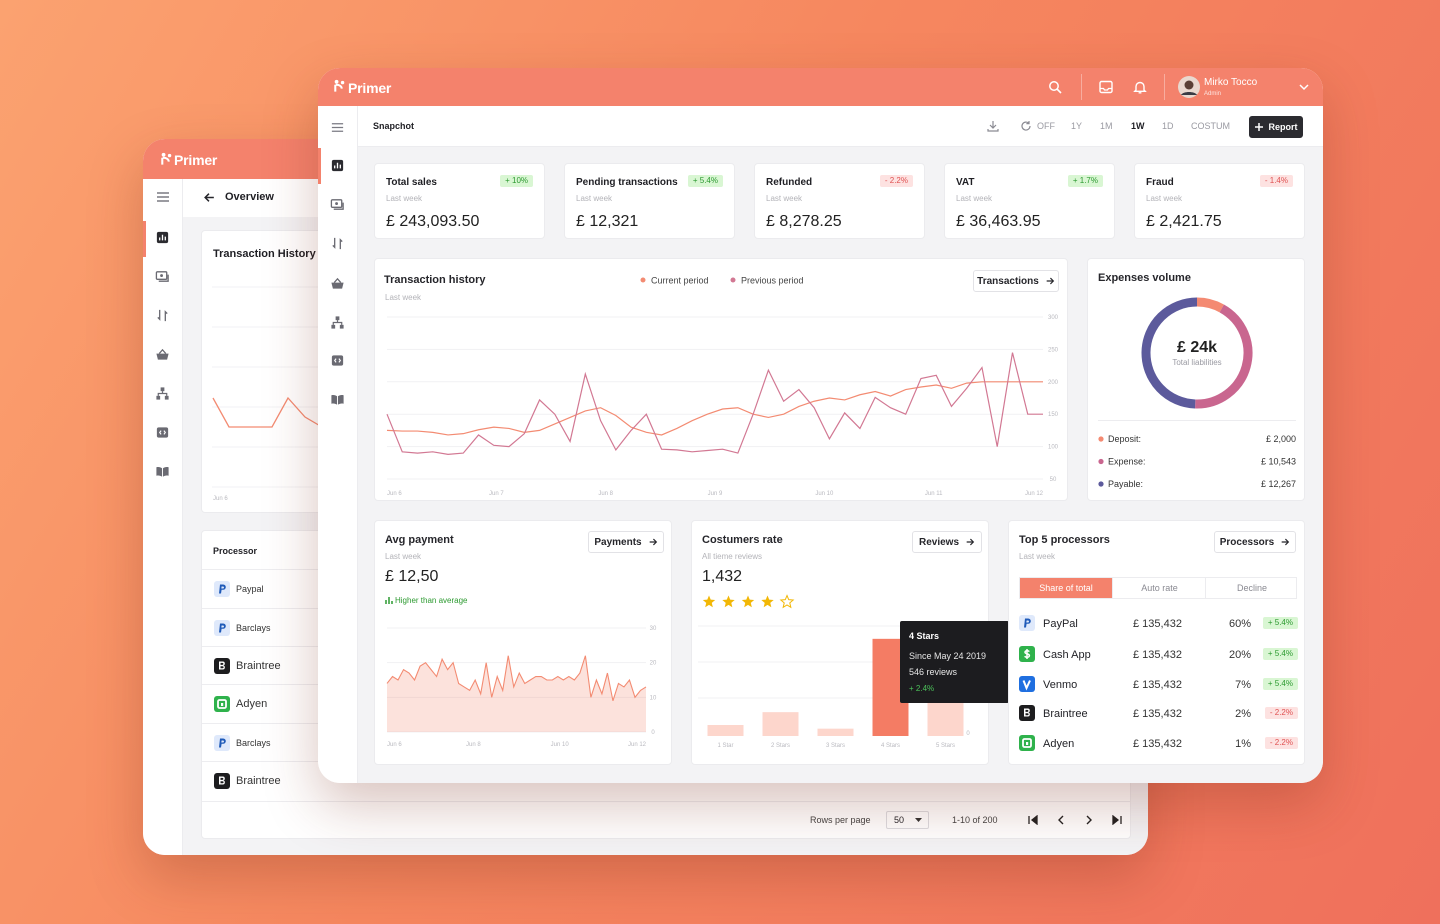  Describe the element at coordinates (780, 724) in the screenshot. I see `bar` at that location.